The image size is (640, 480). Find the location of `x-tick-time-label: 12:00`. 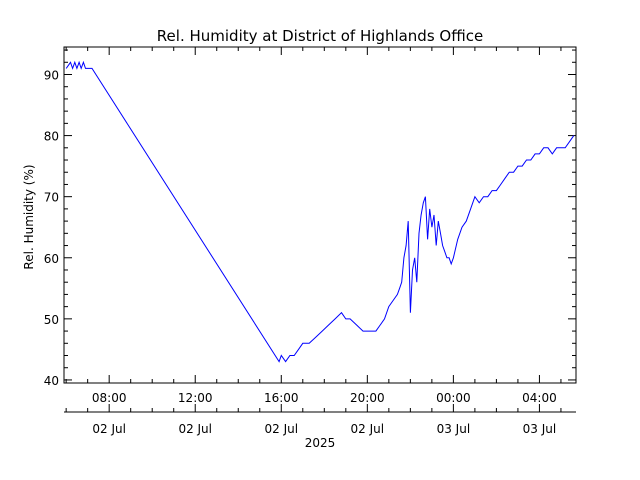

x-tick-time-label: 12:00 is located at coordinates (195, 398).